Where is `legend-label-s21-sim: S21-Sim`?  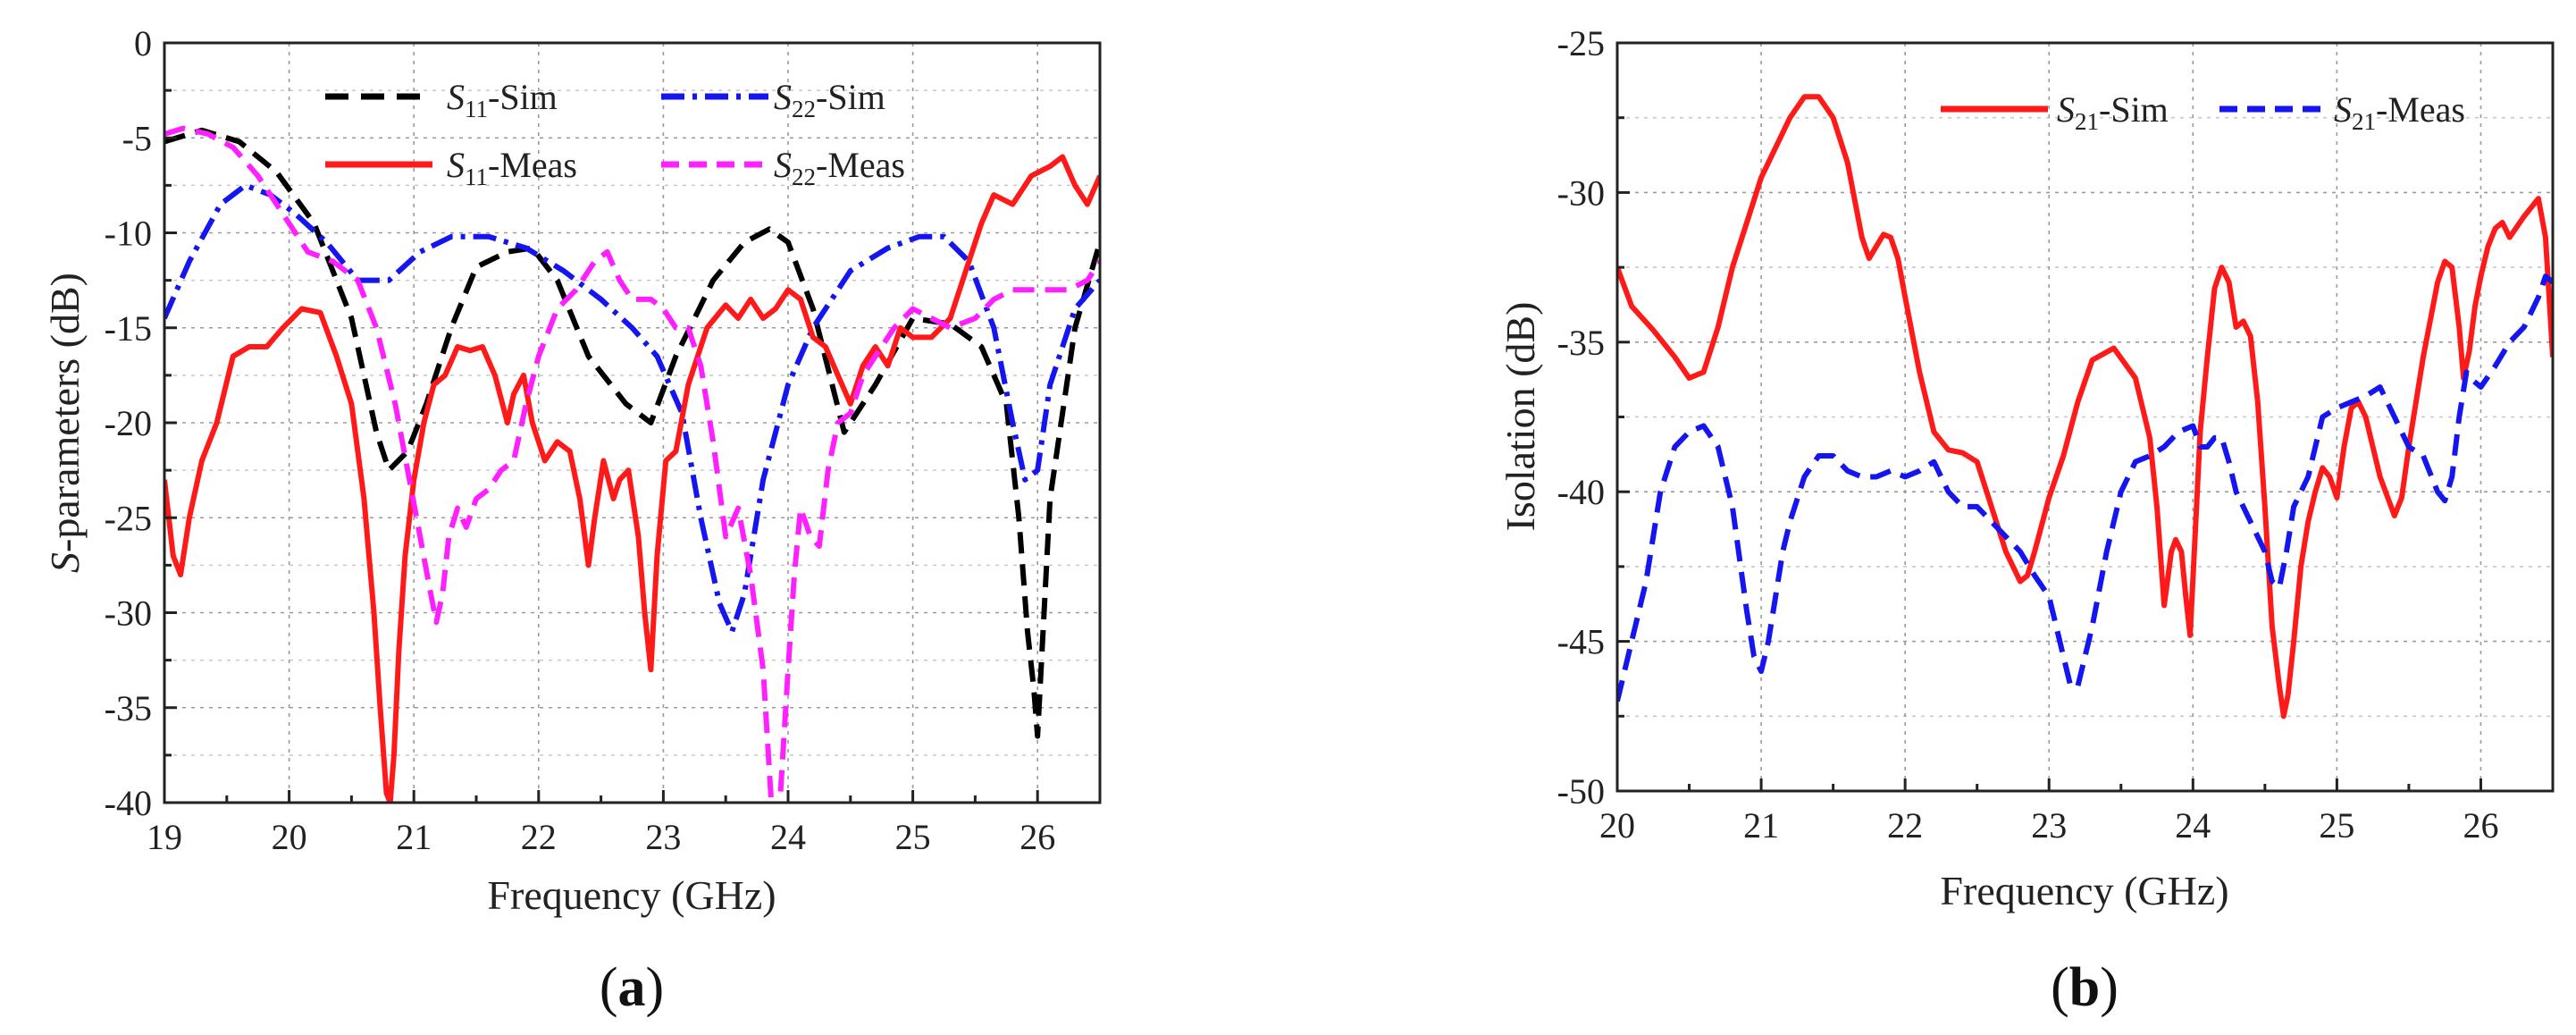 legend-label-s21-sim: S21-Sim is located at coordinates (2113, 112).